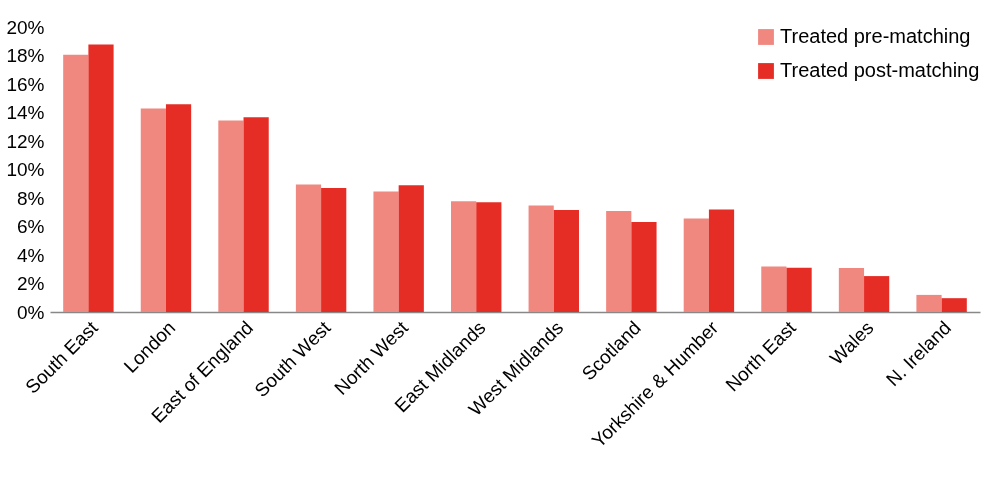 This screenshot has width=1004, height=497. Describe the element at coordinates (880, 70) in the screenshot. I see `legend-label: Treated post-matching` at that location.